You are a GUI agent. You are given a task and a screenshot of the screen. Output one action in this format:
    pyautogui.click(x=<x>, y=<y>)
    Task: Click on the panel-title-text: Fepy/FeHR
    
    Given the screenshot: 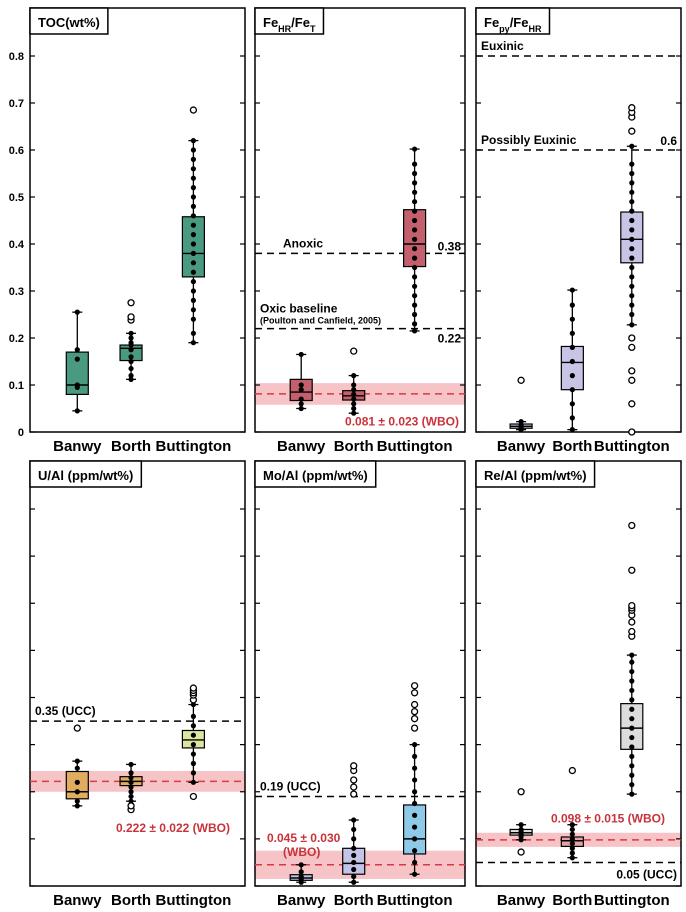 What is the action you would take?
    pyautogui.click(x=513, y=24)
    